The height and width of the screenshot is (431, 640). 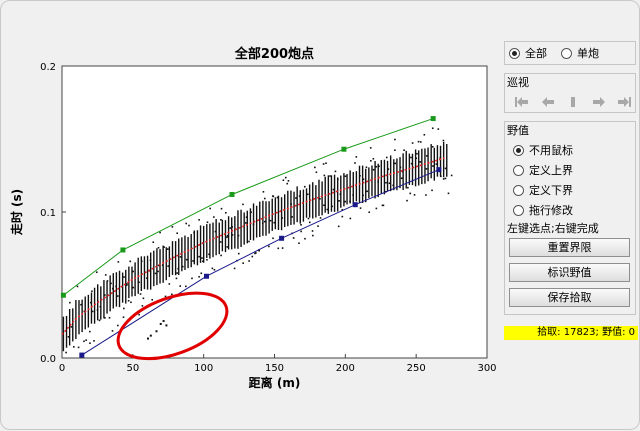 I want to click on reset-bounds-button: 重置界限, so click(x=569, y=247).